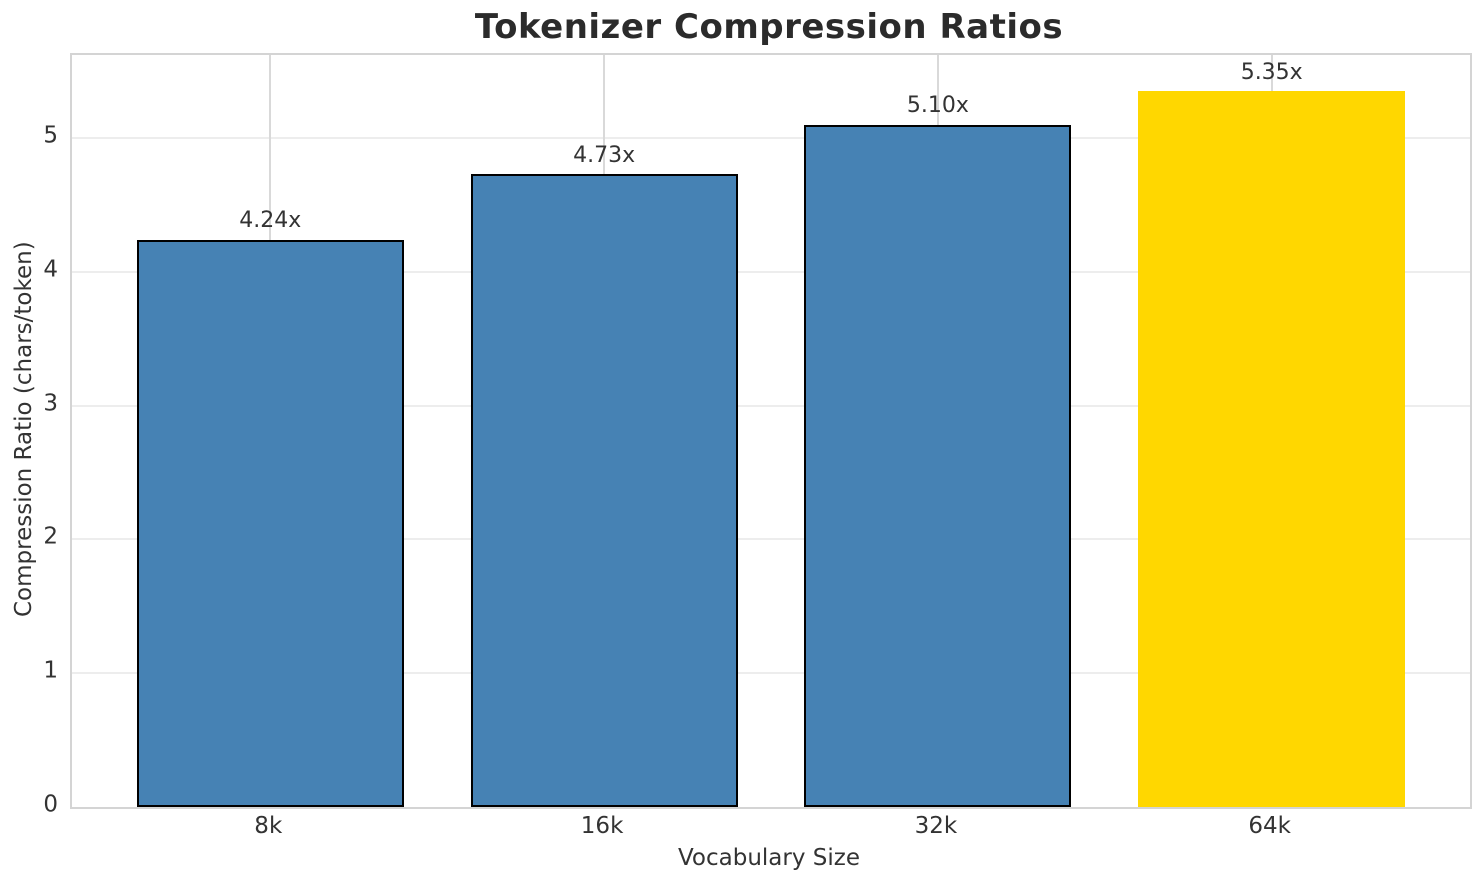  What do you see at coordinates (1272, 449) in the screenshot?
I see `bar-64k` at bounding box center [1272, 449].